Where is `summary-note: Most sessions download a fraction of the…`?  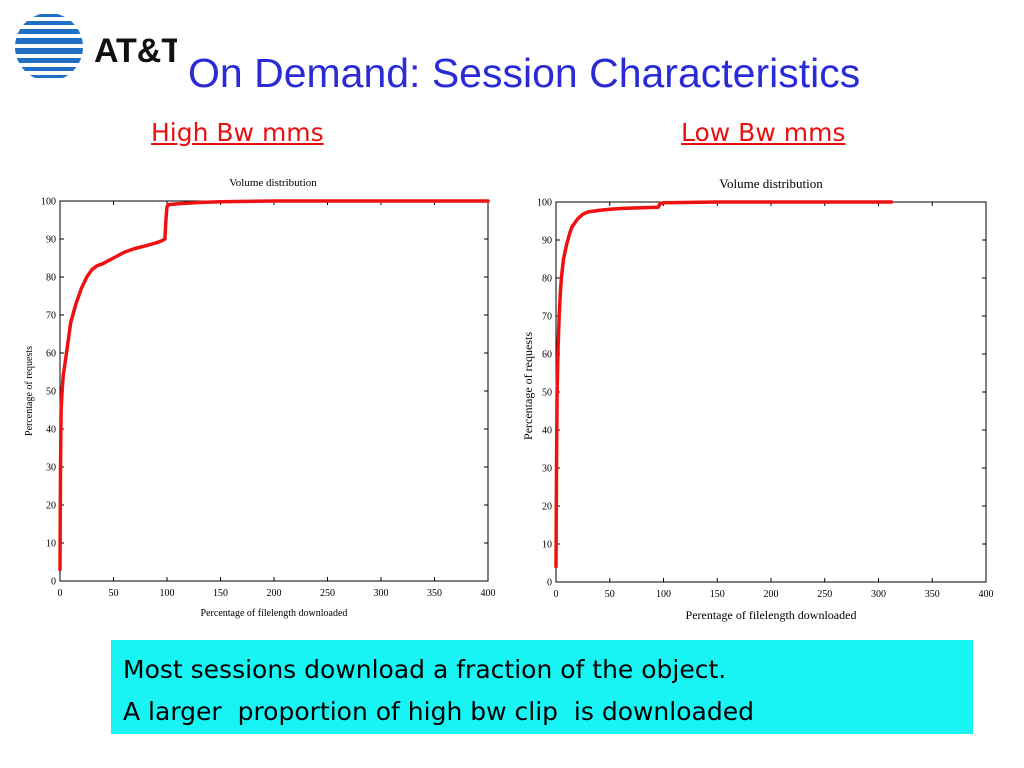
summary-note: Most sessions download a fraction of the… is located at coordinates (542, 687).